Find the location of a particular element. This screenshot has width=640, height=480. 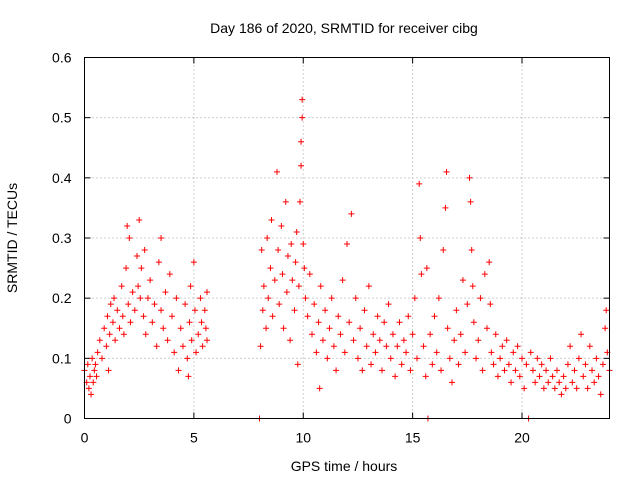

x-axis-label: GPS time / hours is located at coordinates (344, 466).